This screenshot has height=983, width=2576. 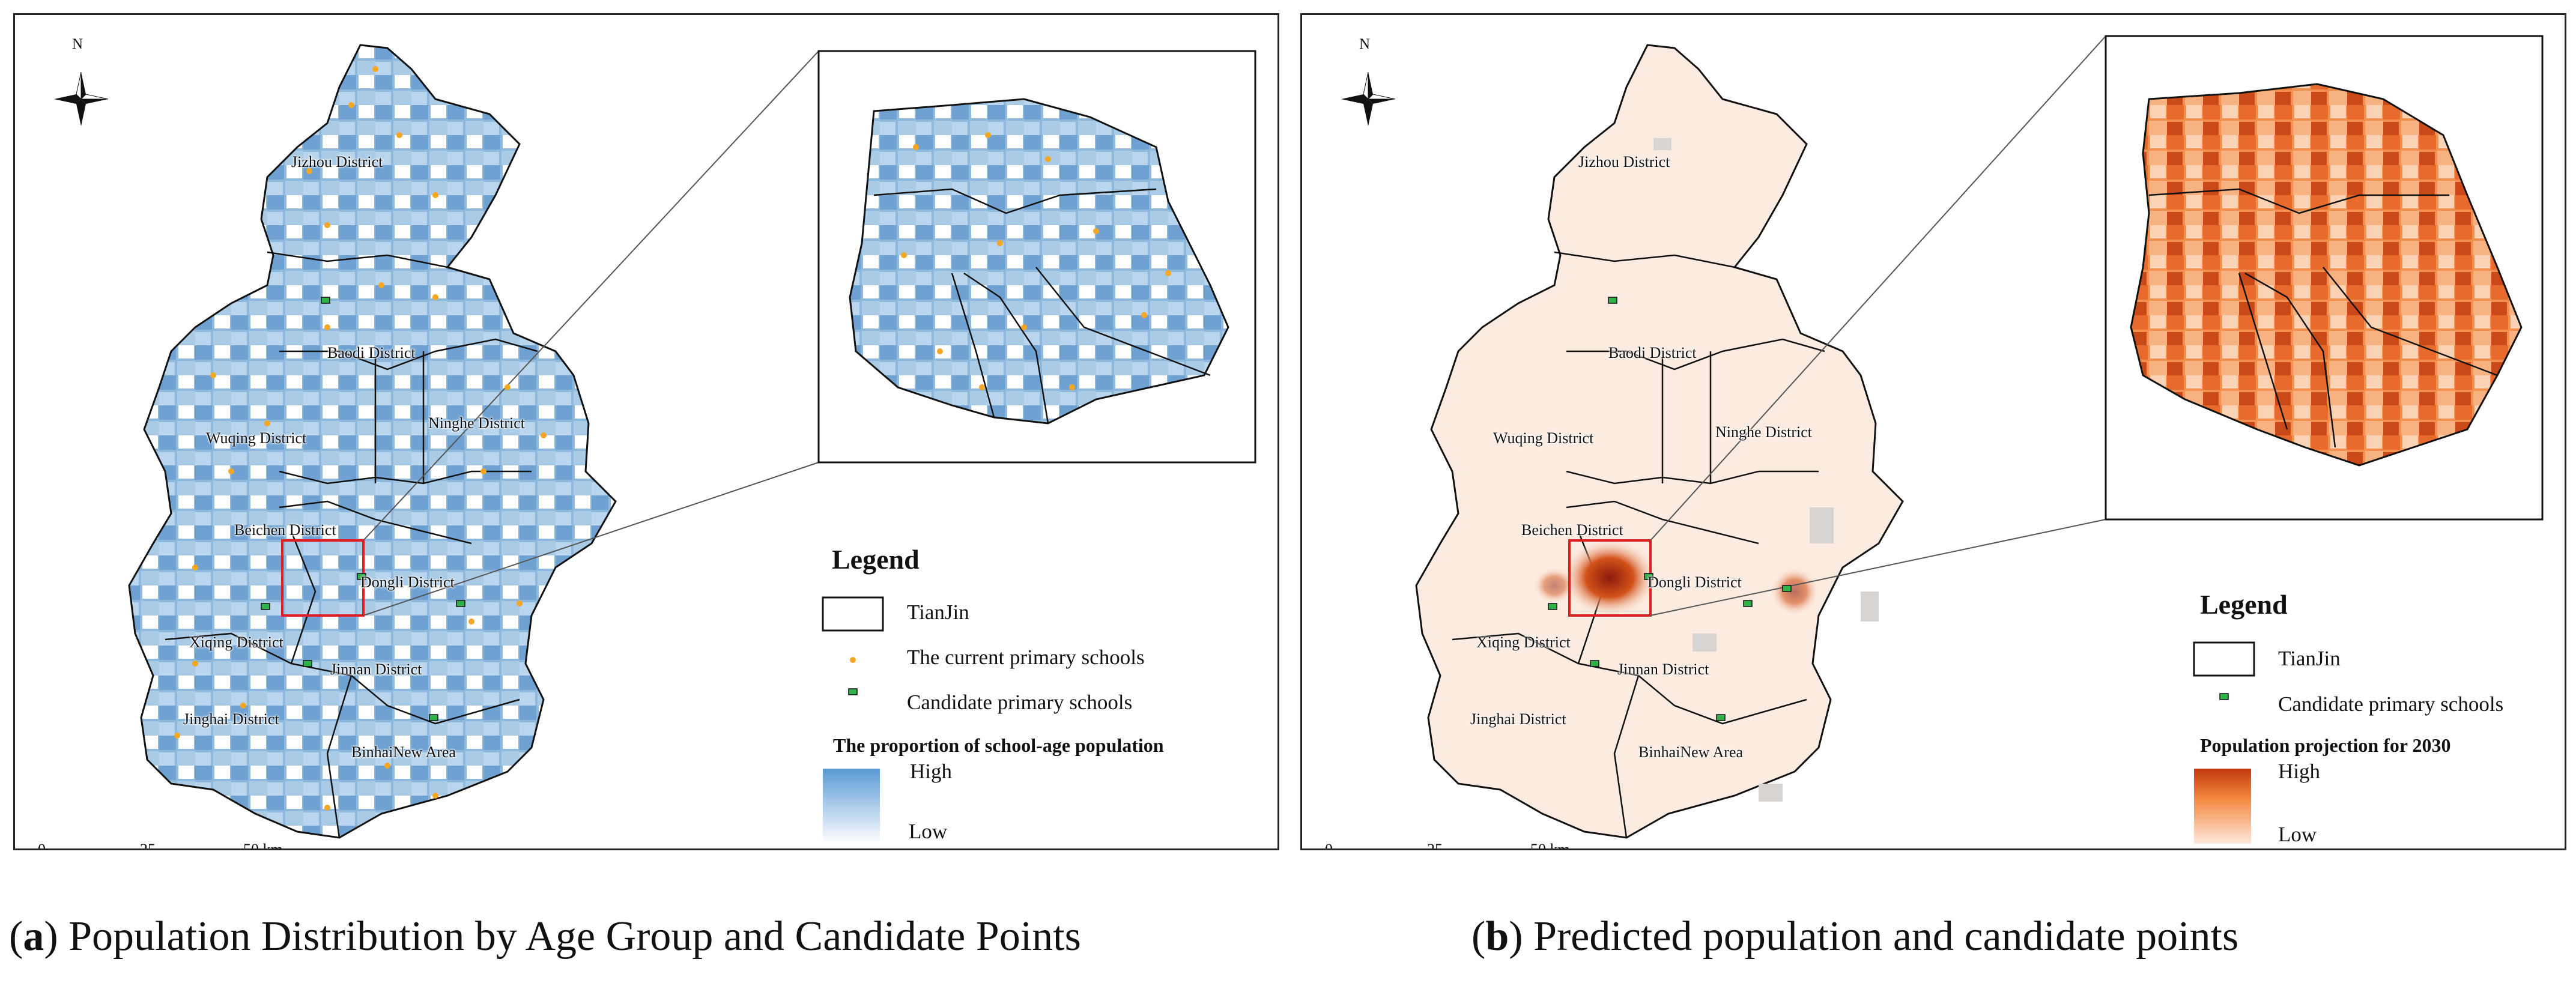 I want to click on district-label-baodi-b: Baodi District, so click(x=1652, y=353).